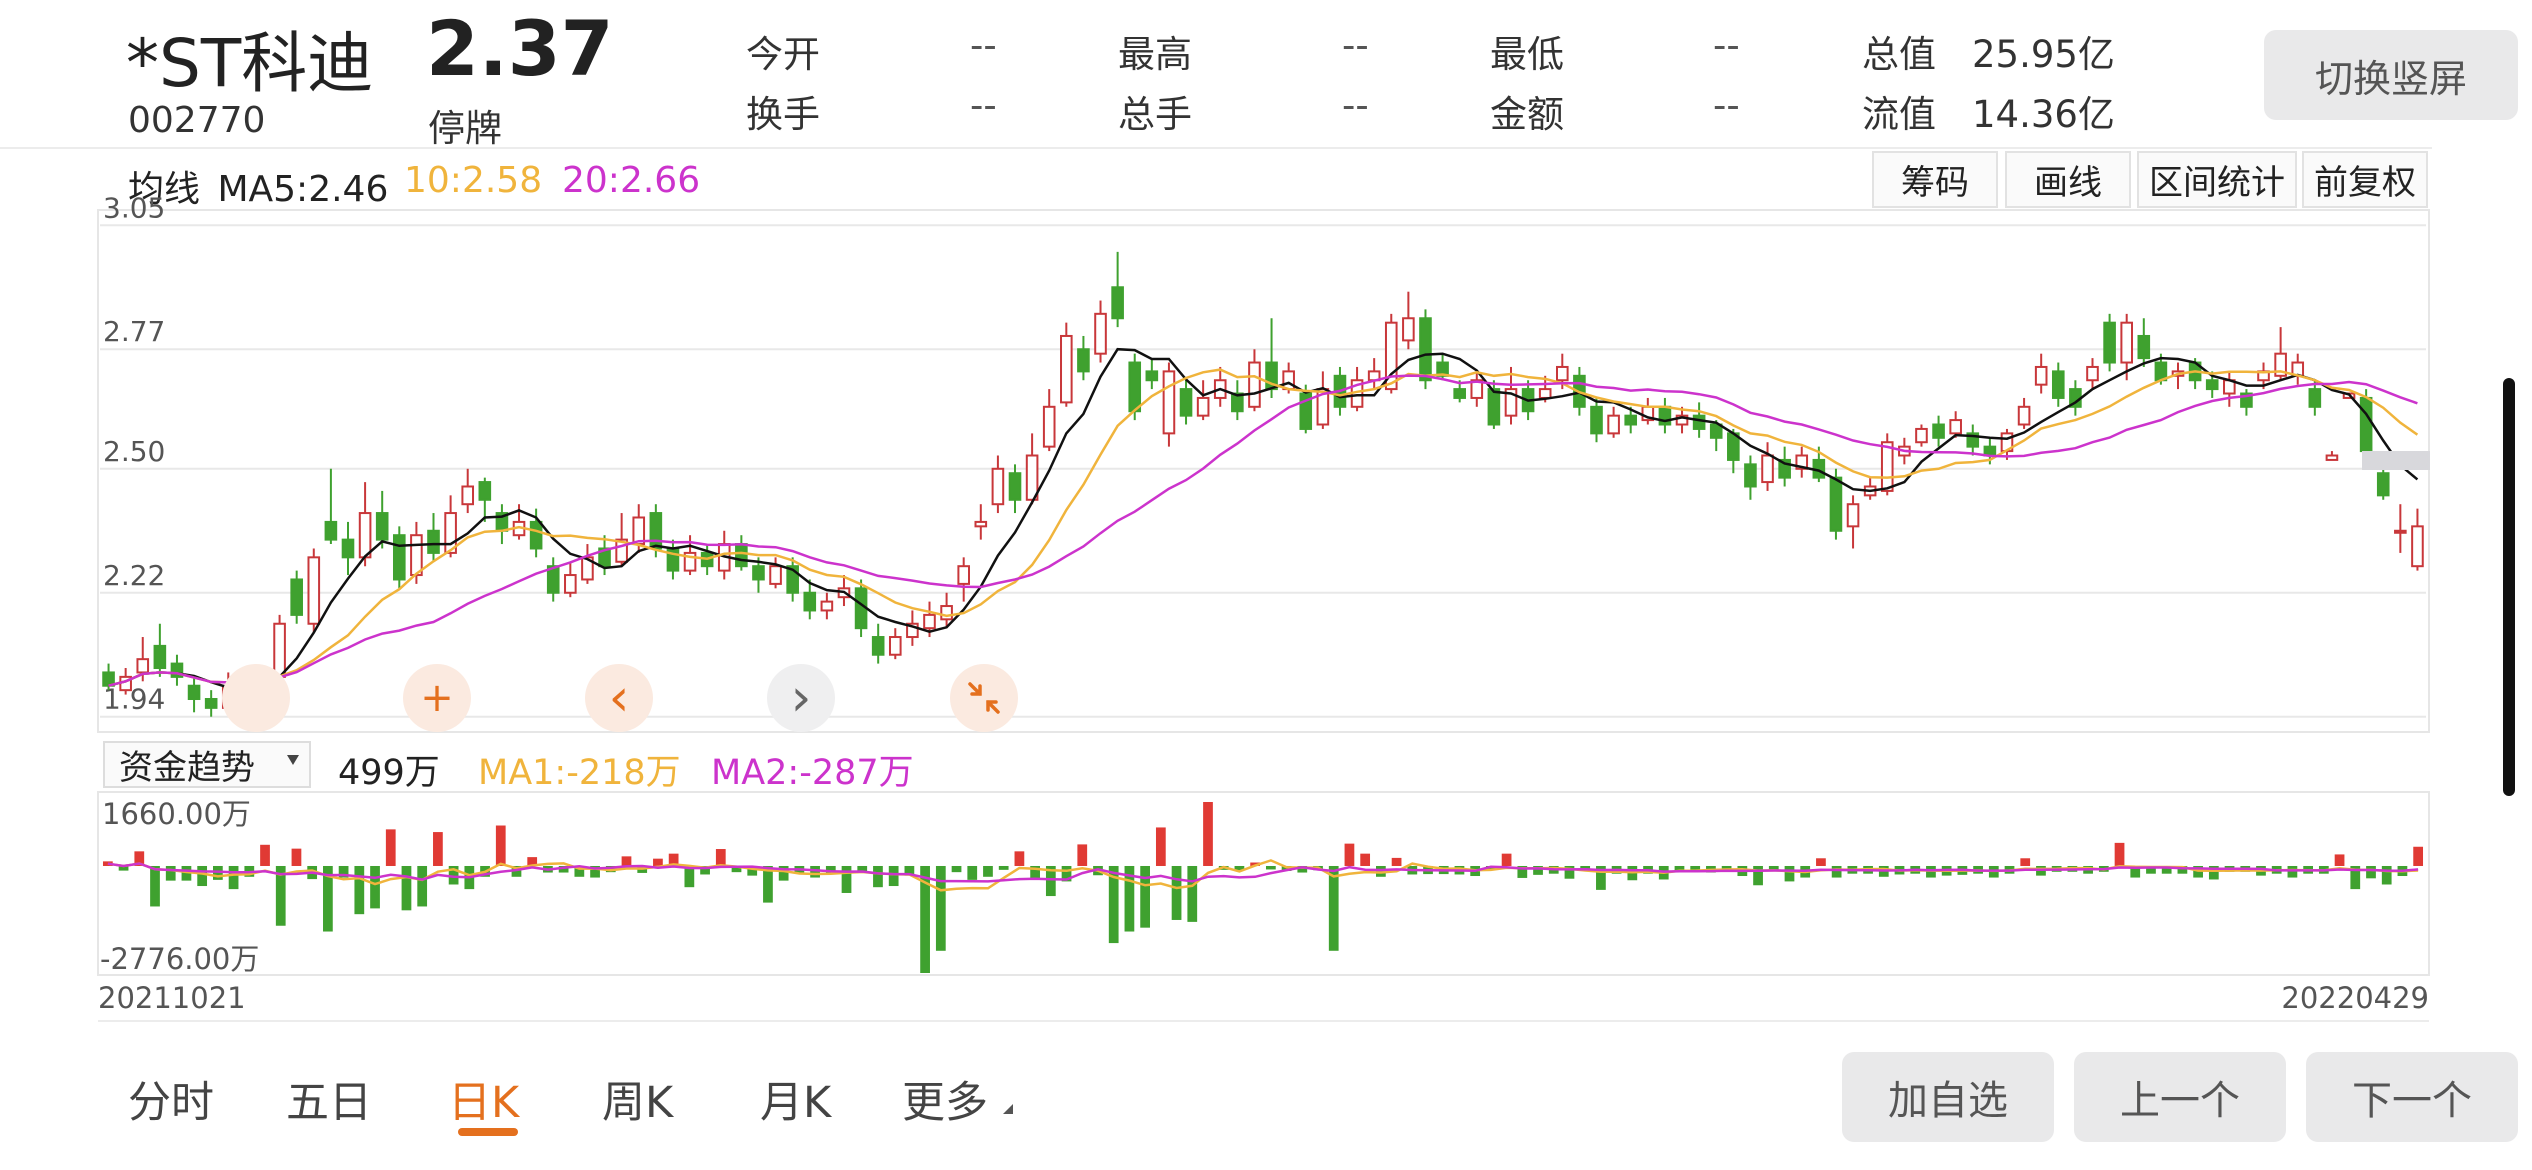 This screenshot has height=1170, width=2532. Describe the element at coordinates (2217, 179) in the screenshot. I see `range-stats-button: 区间统计` at that location.